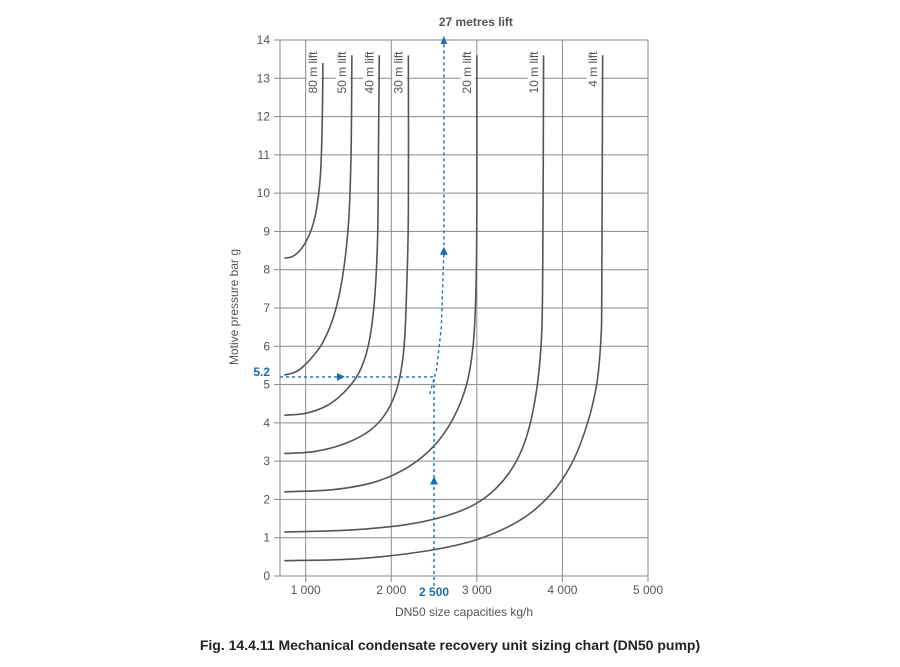 Image resolution: width=900 pixels, height=667 pixels. Describe the element at coordinates (369, 72) in the screenshot. I see `curve-label: 40 m lift` at that location.